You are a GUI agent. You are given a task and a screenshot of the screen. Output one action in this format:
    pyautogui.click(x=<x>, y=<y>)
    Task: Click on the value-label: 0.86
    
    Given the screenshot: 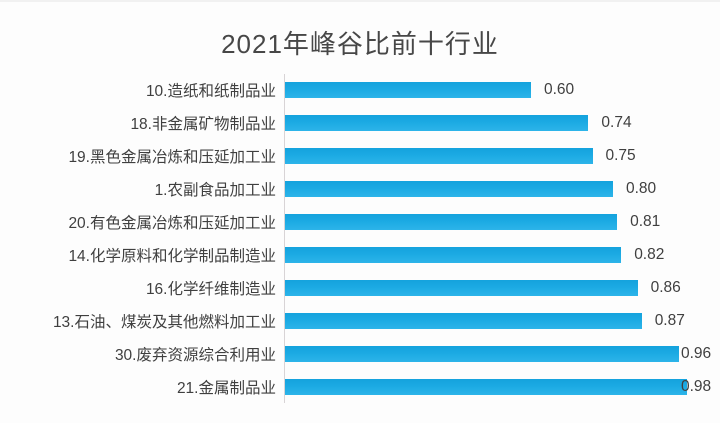 What is the action you would take?
    pyautogui.click(x=665, y=287)
    